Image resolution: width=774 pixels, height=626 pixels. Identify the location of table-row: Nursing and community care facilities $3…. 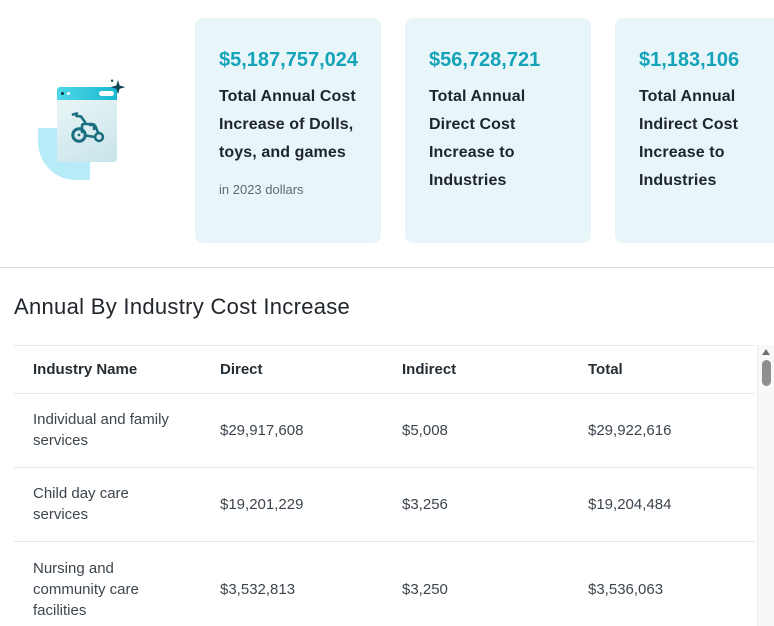
(384, 583).